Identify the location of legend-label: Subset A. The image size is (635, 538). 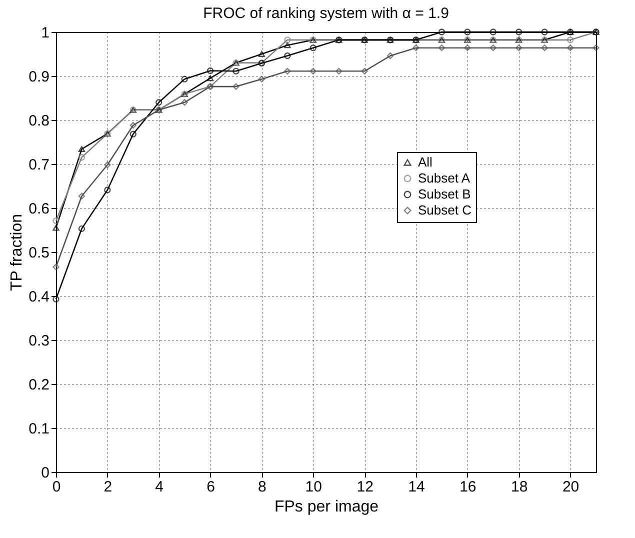
(444, 178).